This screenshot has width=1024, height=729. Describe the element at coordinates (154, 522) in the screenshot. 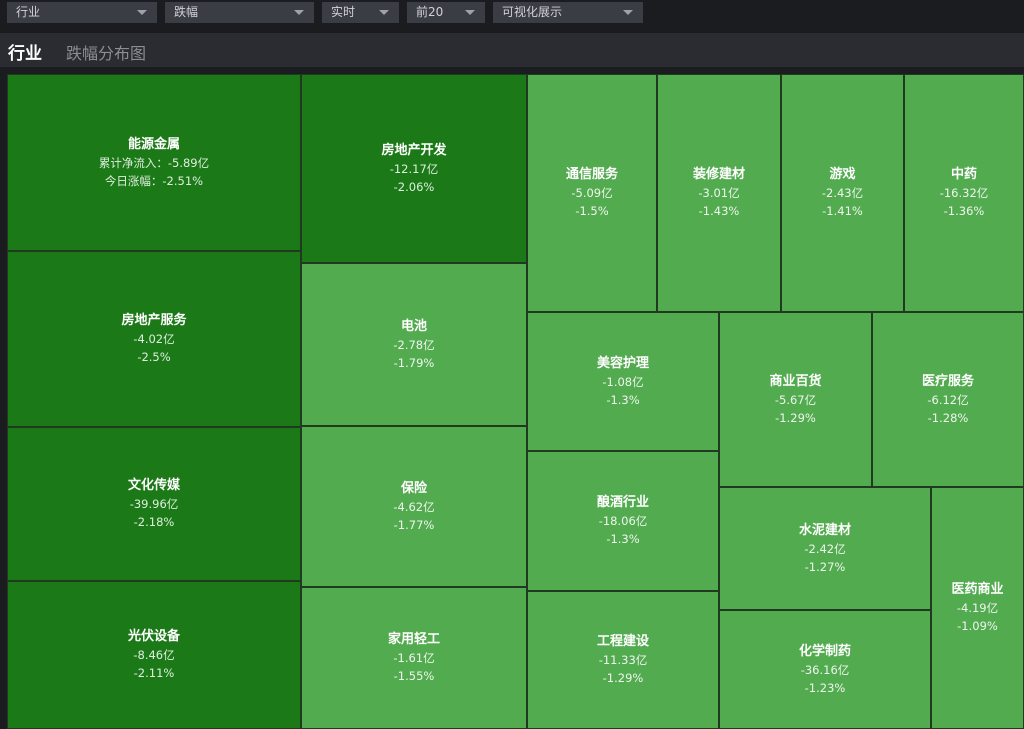

I see `tile-change: -2.18%` at that location.